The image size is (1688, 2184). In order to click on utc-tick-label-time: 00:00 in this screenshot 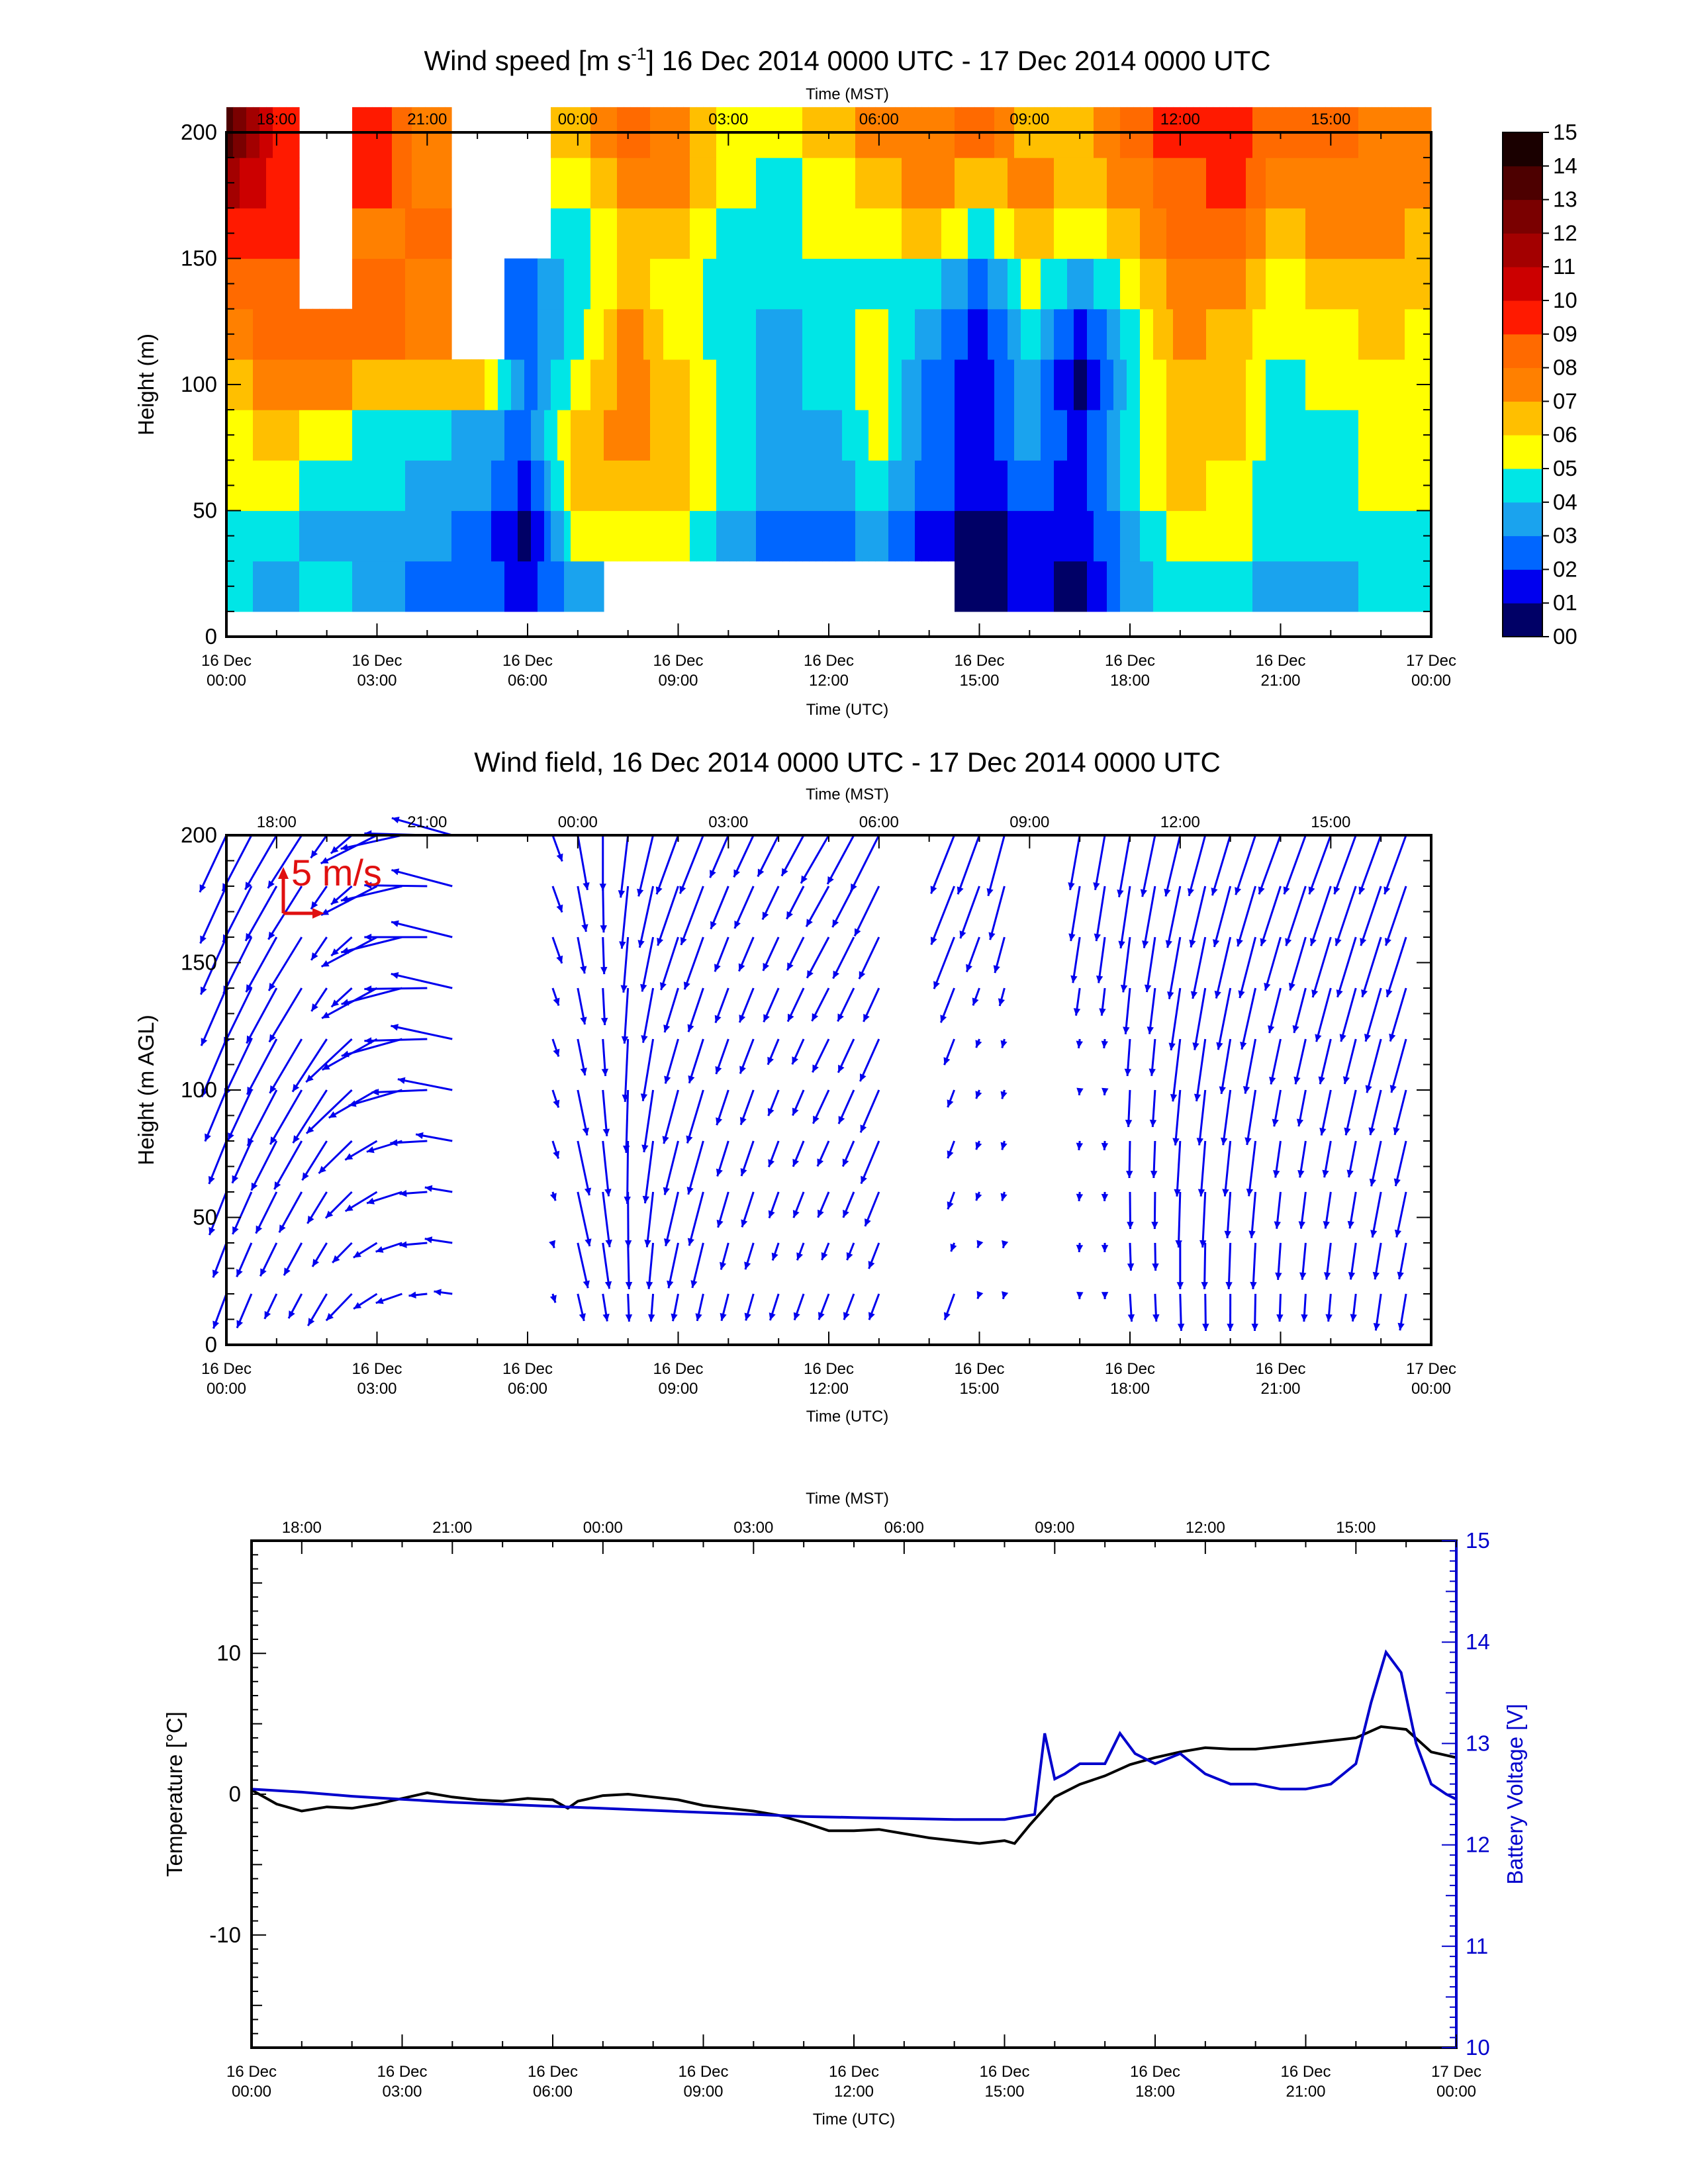, I will do `click(1456, 2092)`.